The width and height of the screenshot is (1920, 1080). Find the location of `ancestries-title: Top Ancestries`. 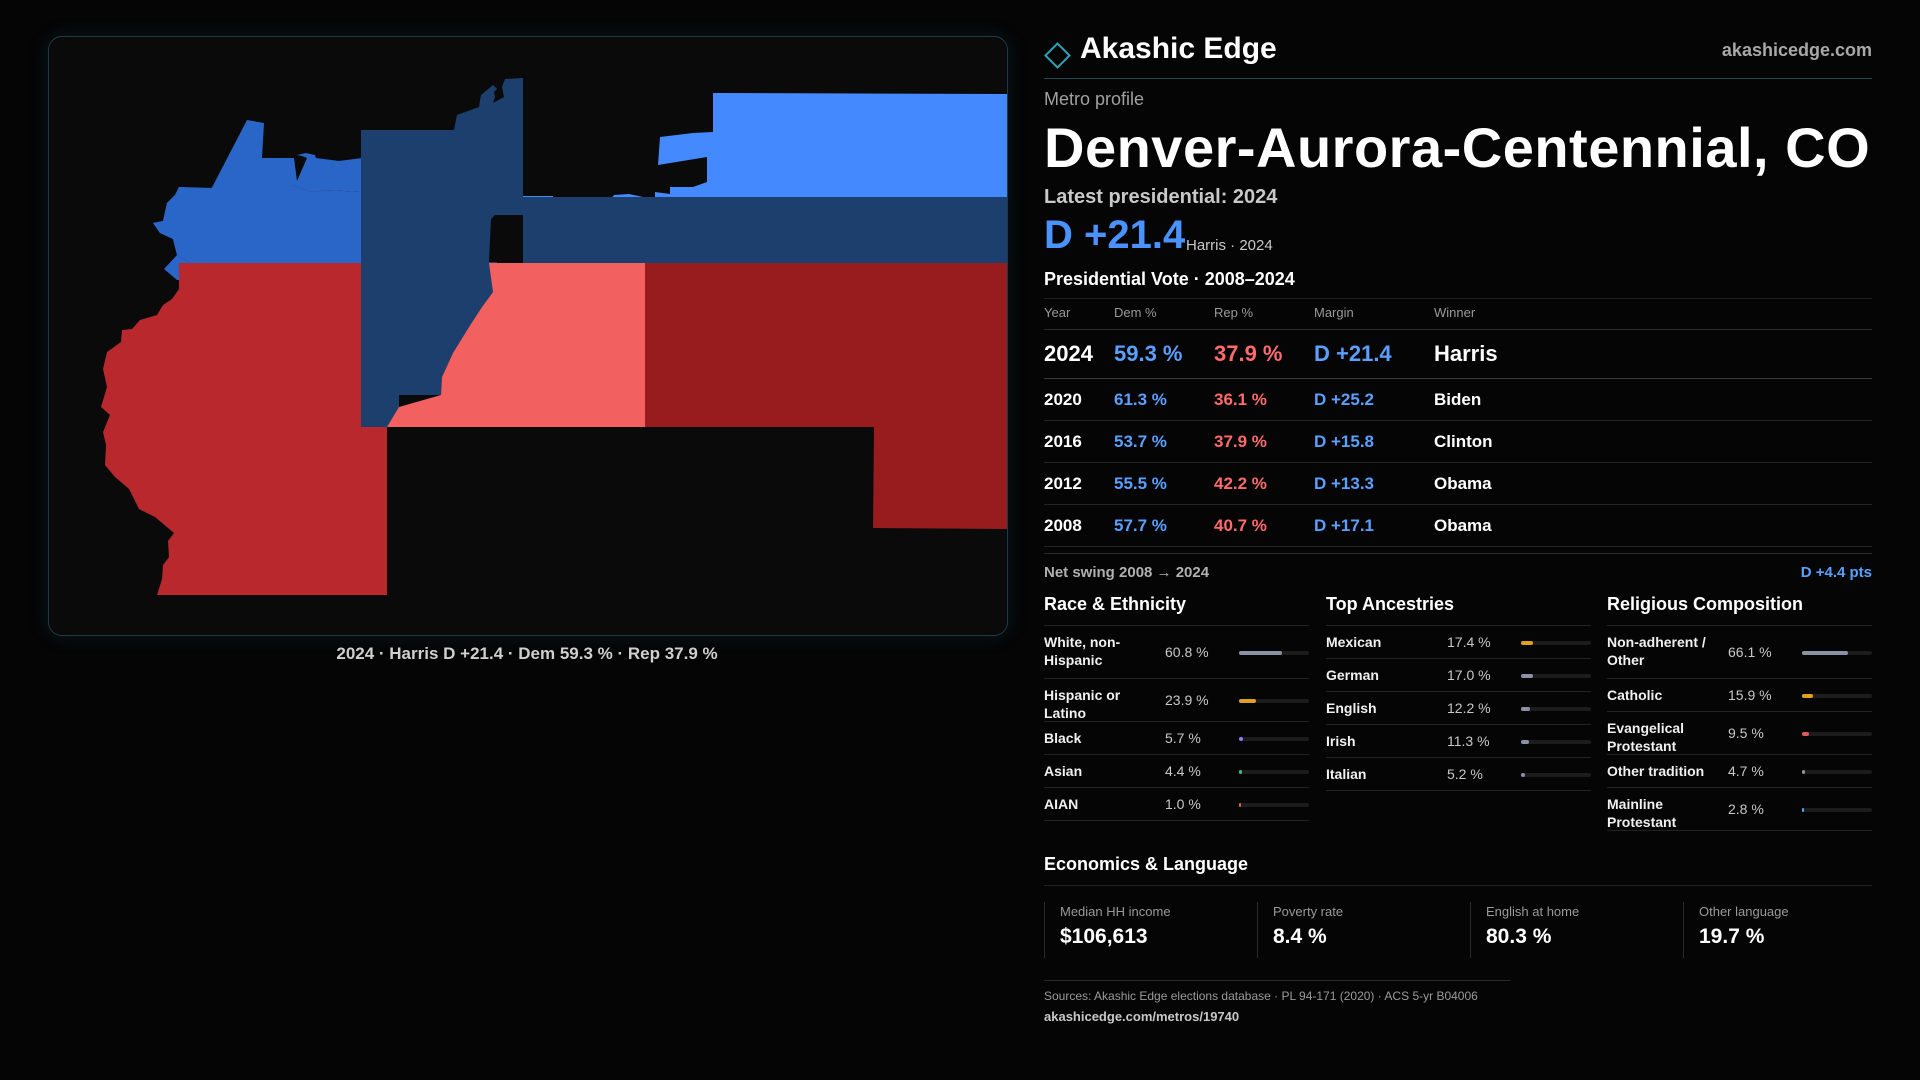

ancestries-title: Top Ancestries is located at coordinates (1458, 610).